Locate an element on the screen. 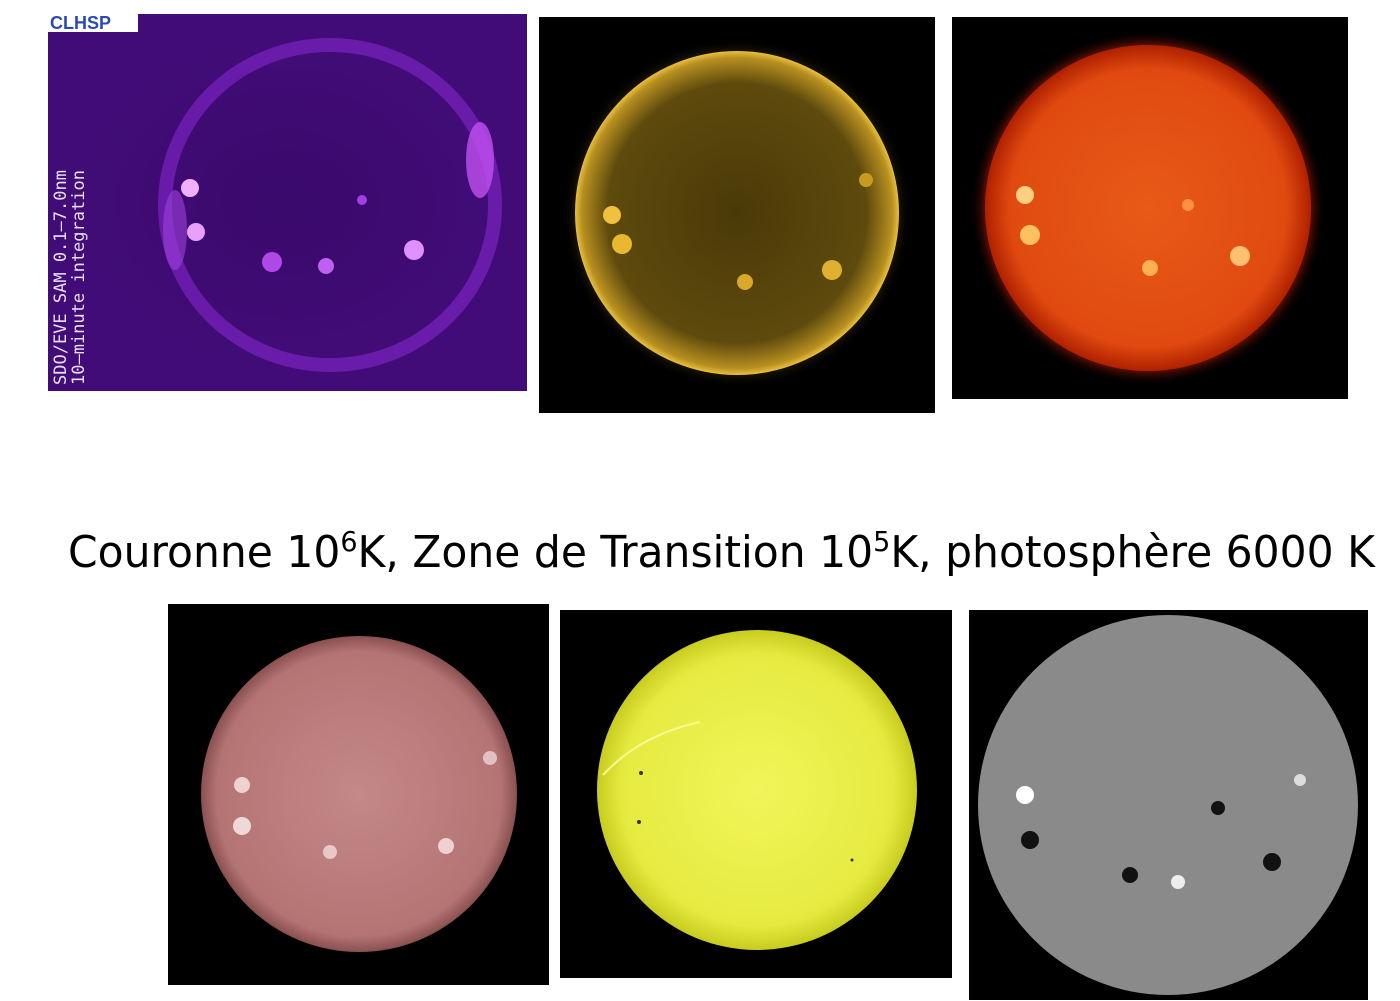 The height and width of the screenshot is (1001, 1400). caption-superscript: 6 is located at coordinates (348, 541).